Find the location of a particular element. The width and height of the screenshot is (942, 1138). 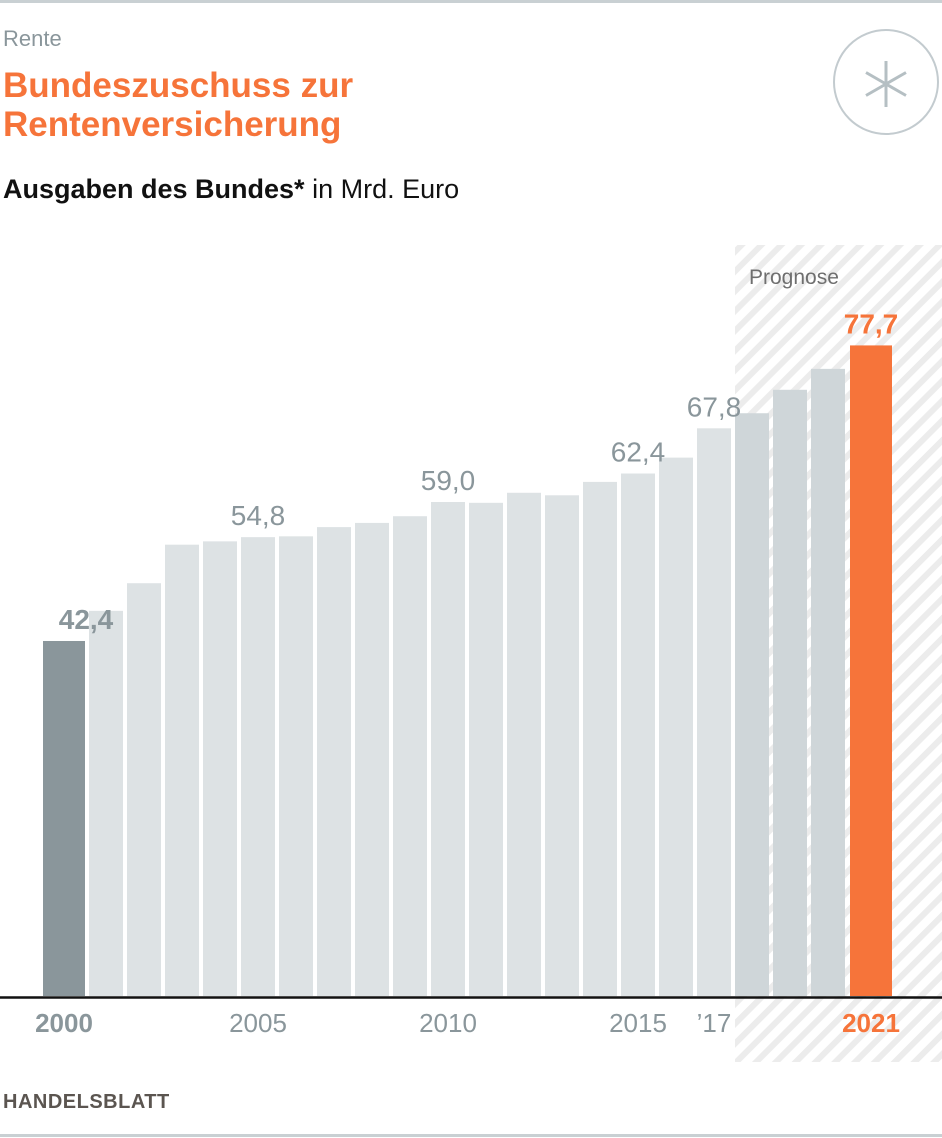

bar-2012 is located at coordinates (524, 744).